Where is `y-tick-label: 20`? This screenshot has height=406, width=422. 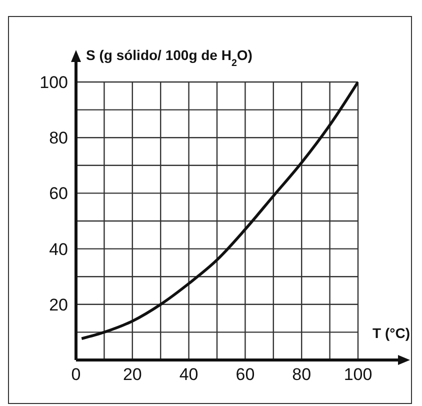 y-tick-label: 20 is located at coordinates (58, 304).